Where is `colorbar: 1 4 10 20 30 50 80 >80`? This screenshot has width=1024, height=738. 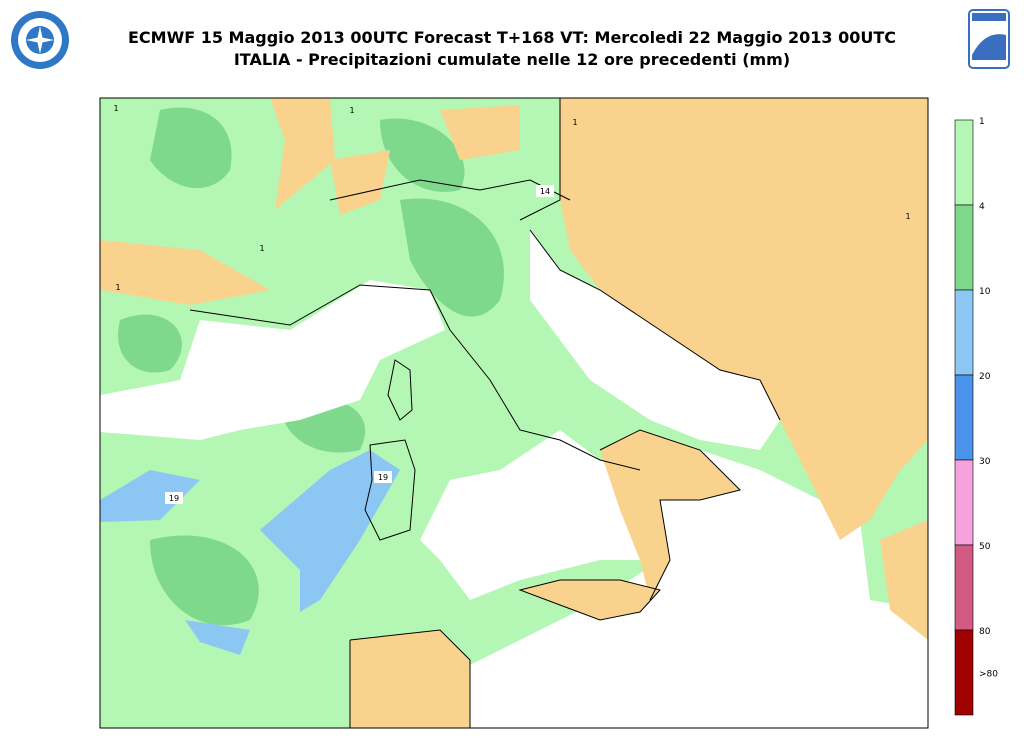 colorbar: 1 4 10 20 30 50 80 >80 is located at coordinates (976, 416).